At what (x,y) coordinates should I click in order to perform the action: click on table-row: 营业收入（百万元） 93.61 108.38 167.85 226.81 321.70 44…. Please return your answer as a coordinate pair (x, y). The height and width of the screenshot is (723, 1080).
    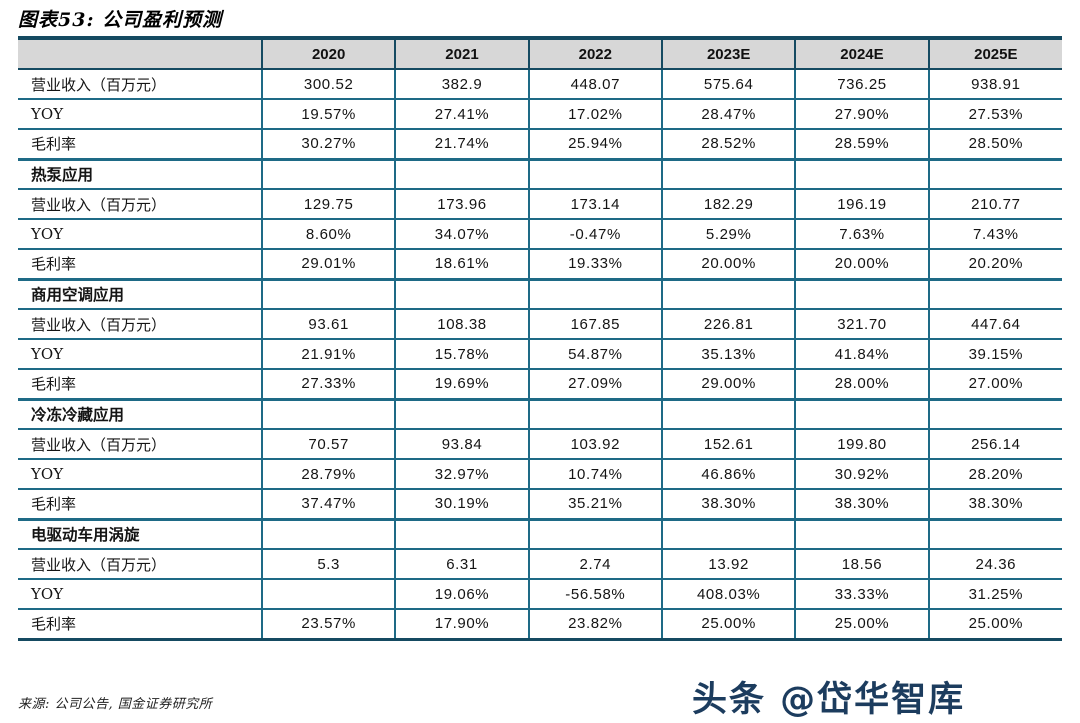
    Looking at the image, I should click on (540, 324).